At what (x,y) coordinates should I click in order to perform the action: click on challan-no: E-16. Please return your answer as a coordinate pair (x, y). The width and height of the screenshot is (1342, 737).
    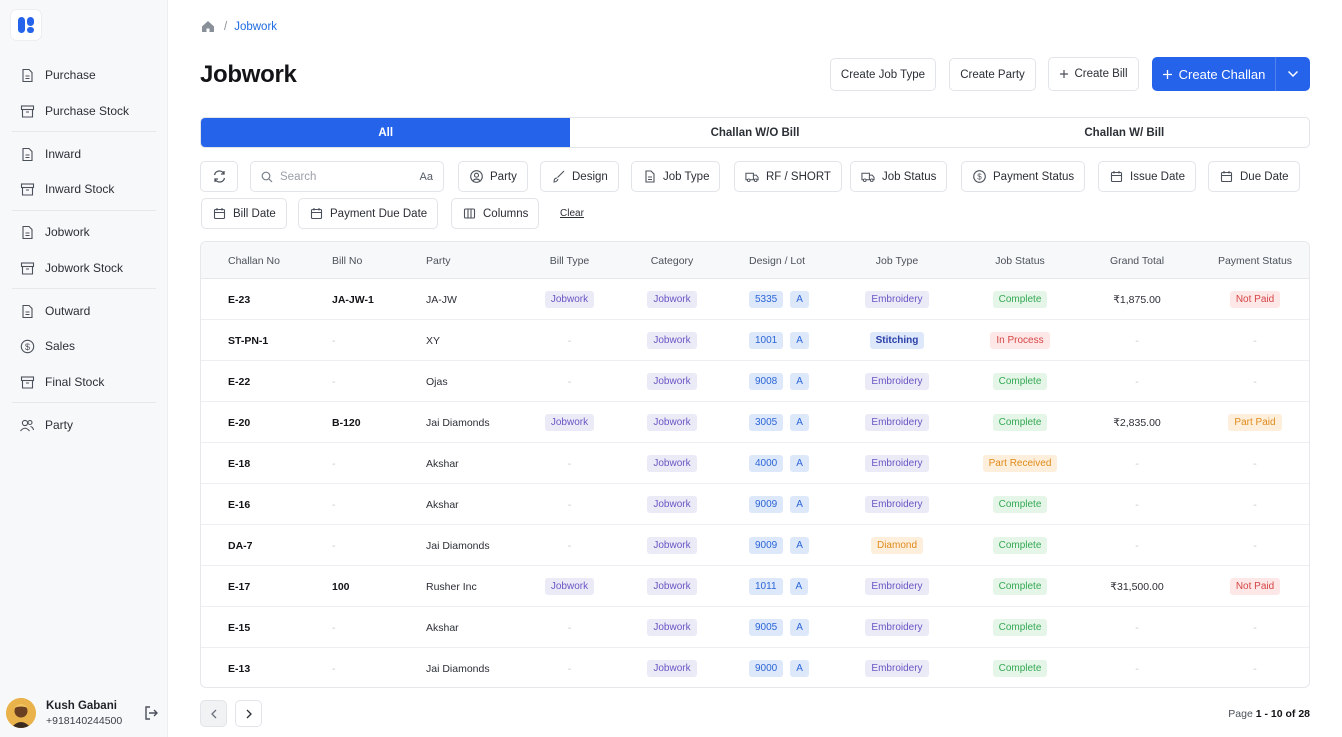
    Looking at the image, I should click on (239, 504).